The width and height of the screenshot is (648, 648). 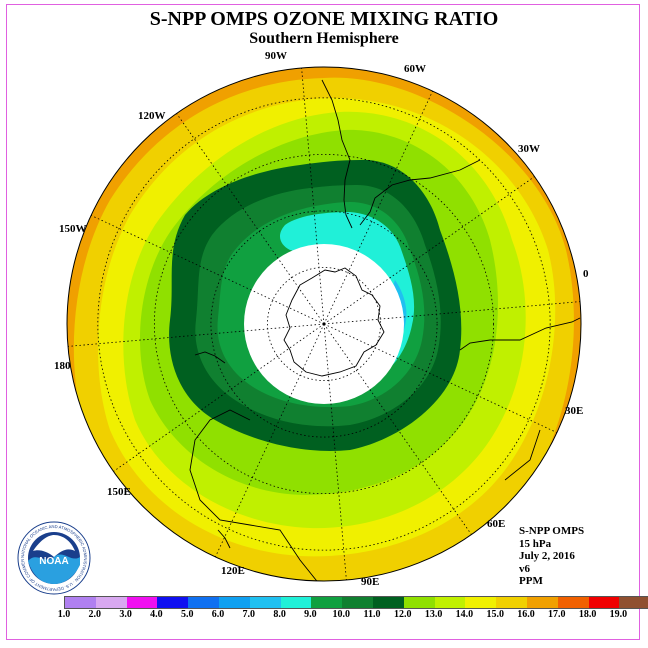 I want to click on colorbar-tick-label: 4.0, so click(x=156, y=614).